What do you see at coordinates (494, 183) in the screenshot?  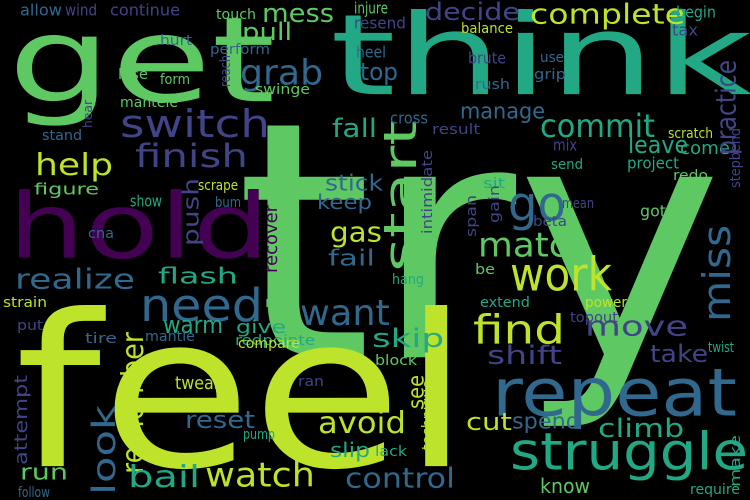 I see `word-sit: sit` at bounding box center [494, 183].